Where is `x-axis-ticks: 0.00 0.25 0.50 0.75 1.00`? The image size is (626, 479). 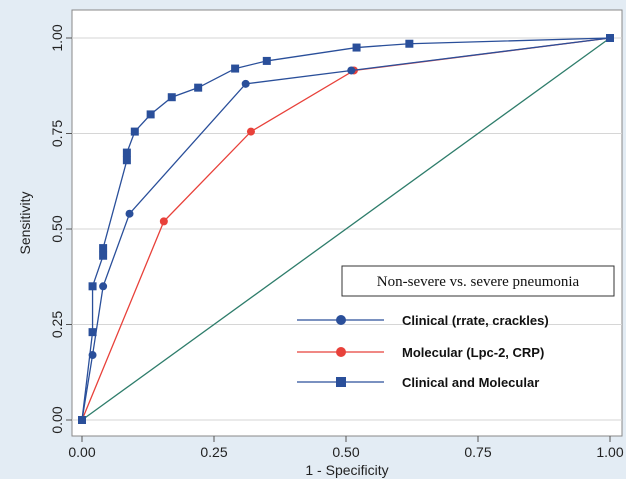
x-axis-ticks: 0.00 0.25 0.50 0.75 1.00 is located at coordinates (346, 448).